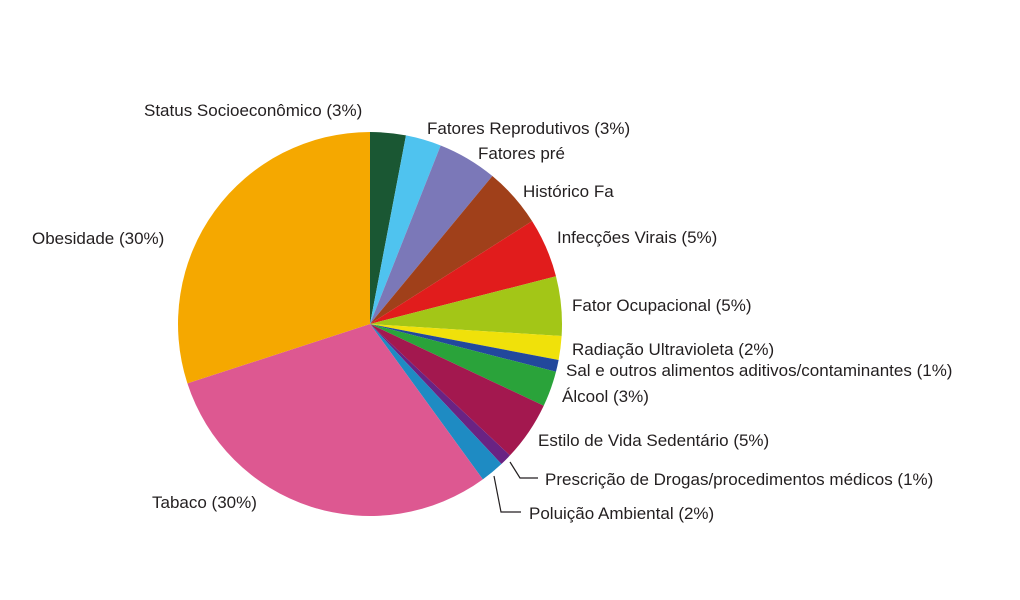 The image size is (1020, 600). Describe the element at coordinates (568, 191) in the screenshot. I see `label-historico-fa: Histórico Fa` at that location.